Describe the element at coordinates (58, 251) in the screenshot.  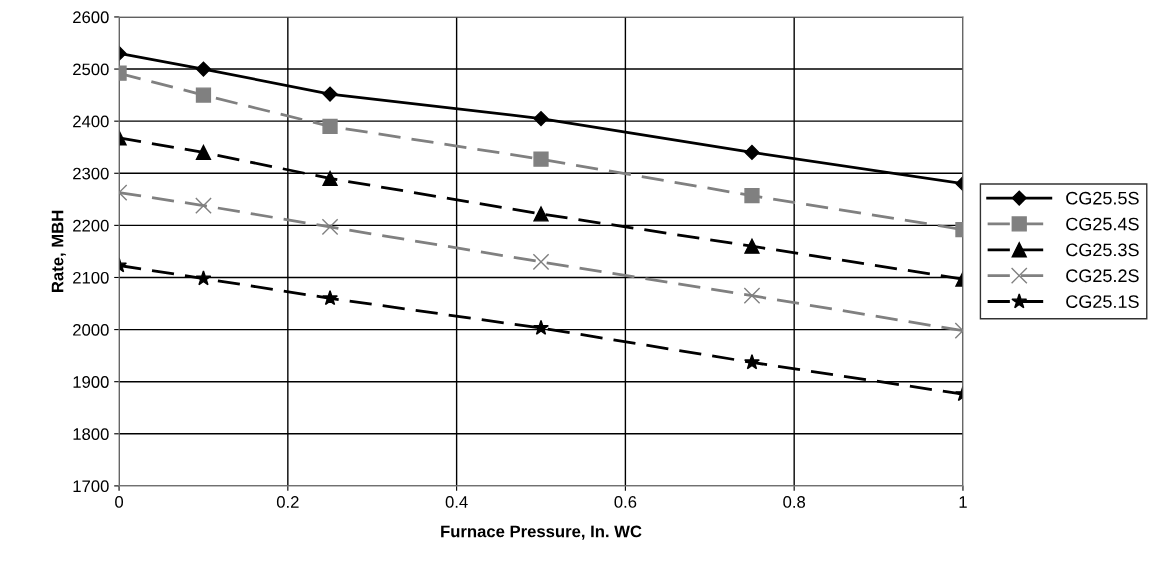
I see `y-axis-title: Rate, MBH` at that location.